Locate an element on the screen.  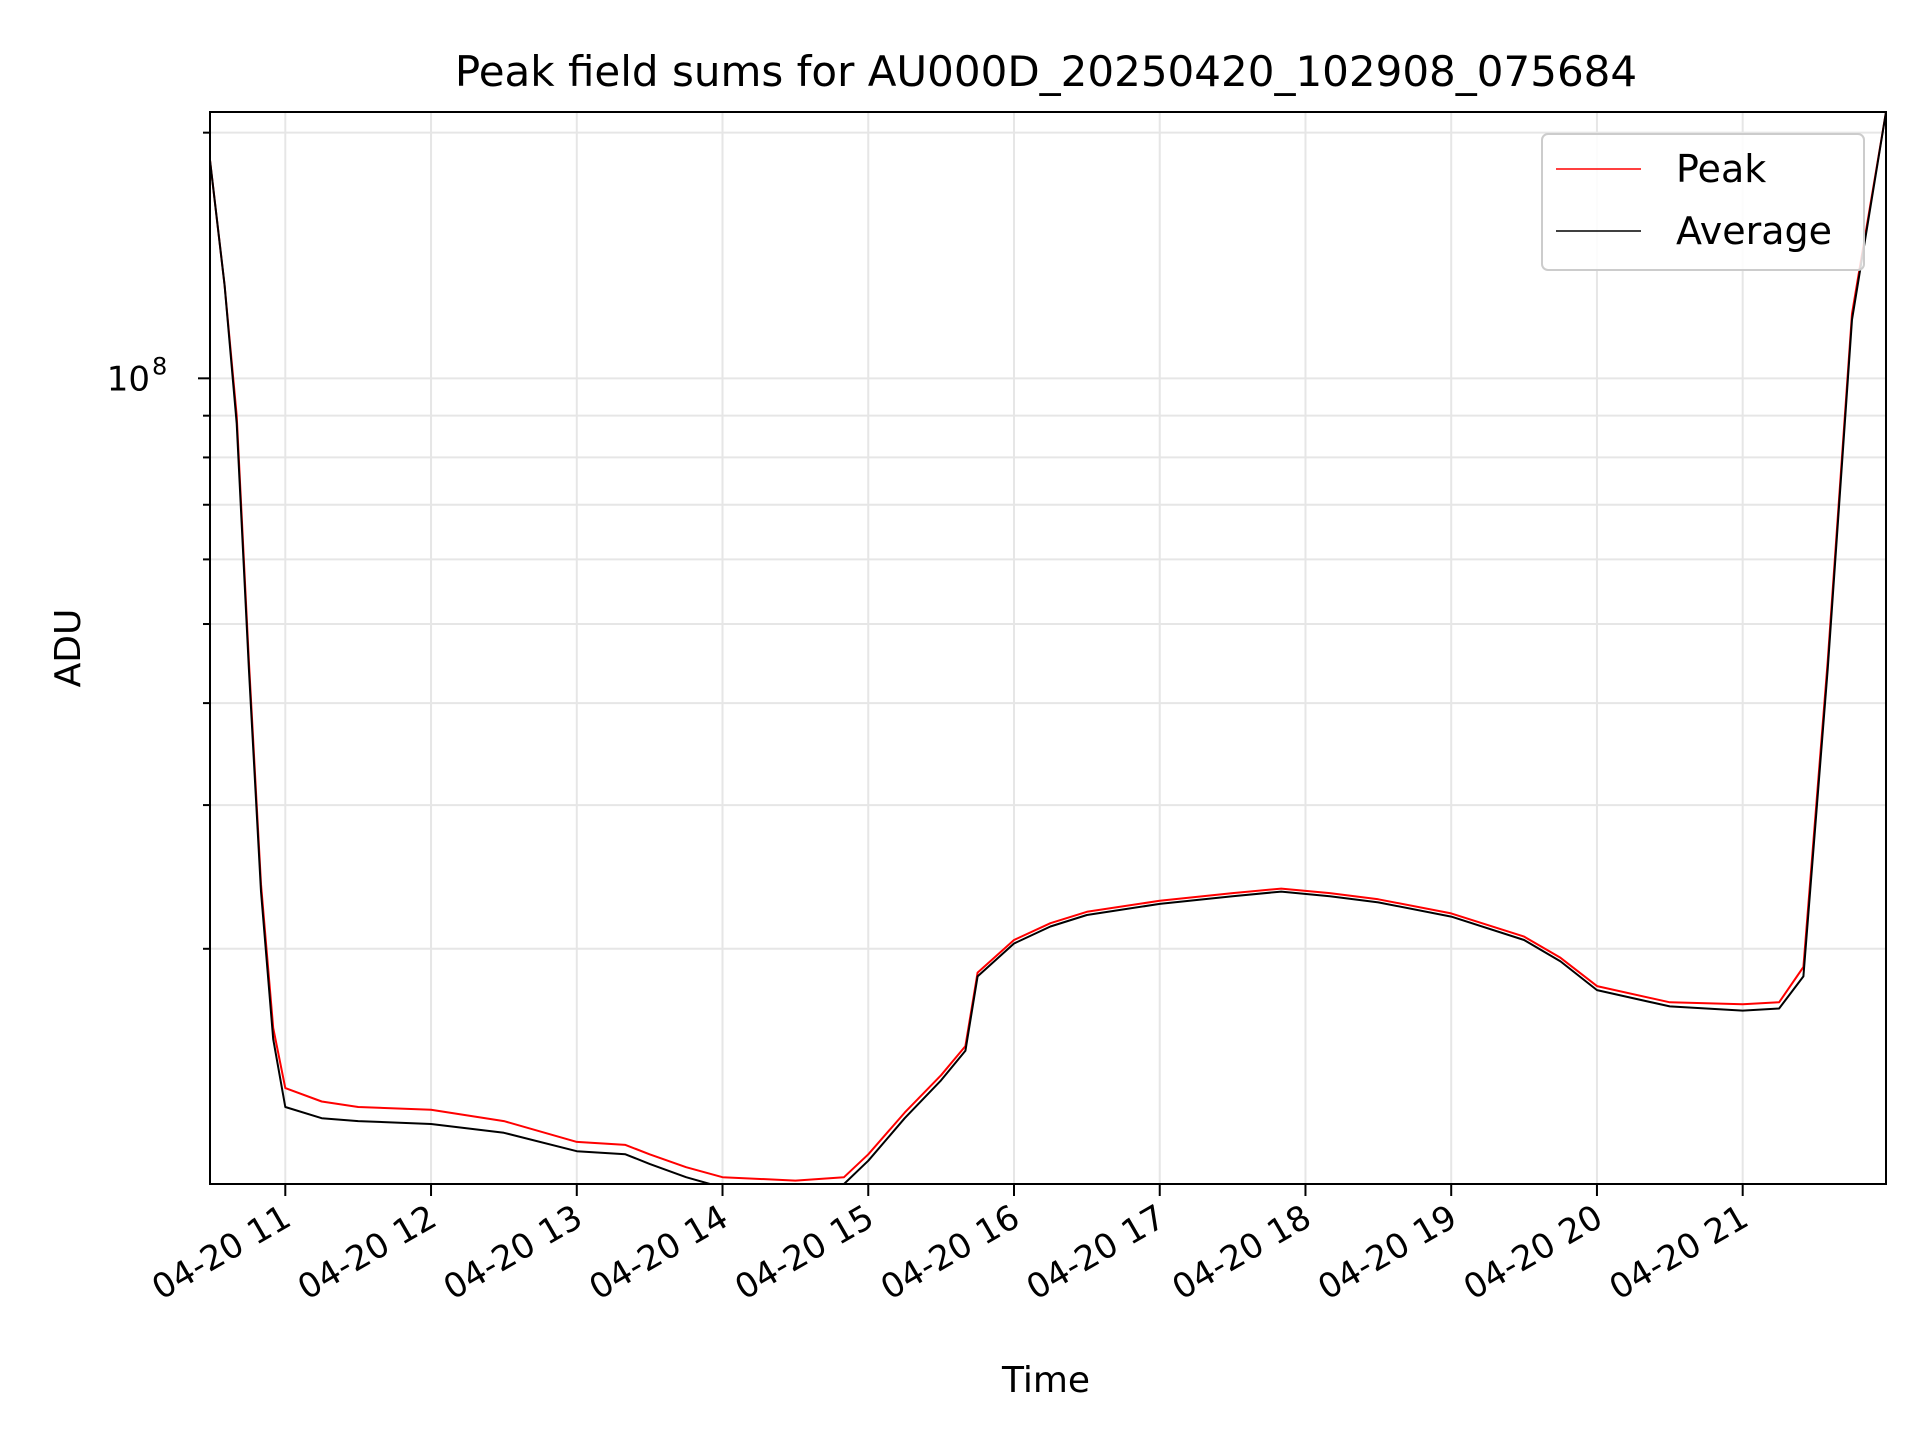
y-tick-label-exponent: 8 is located at coordinates (159, 366).